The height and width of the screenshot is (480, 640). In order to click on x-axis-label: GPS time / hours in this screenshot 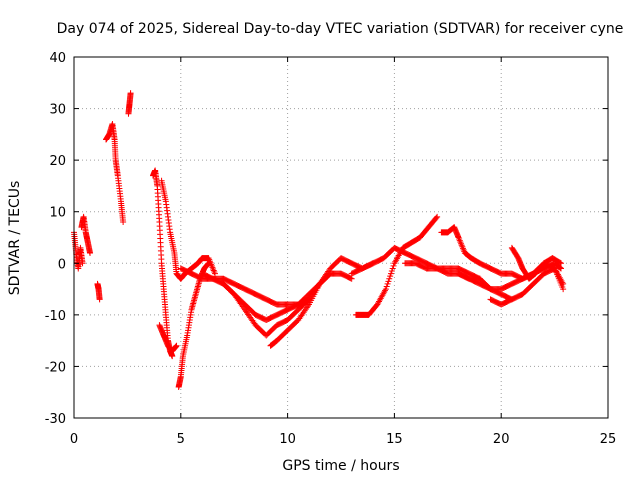, I will do `click(340, 466)`.